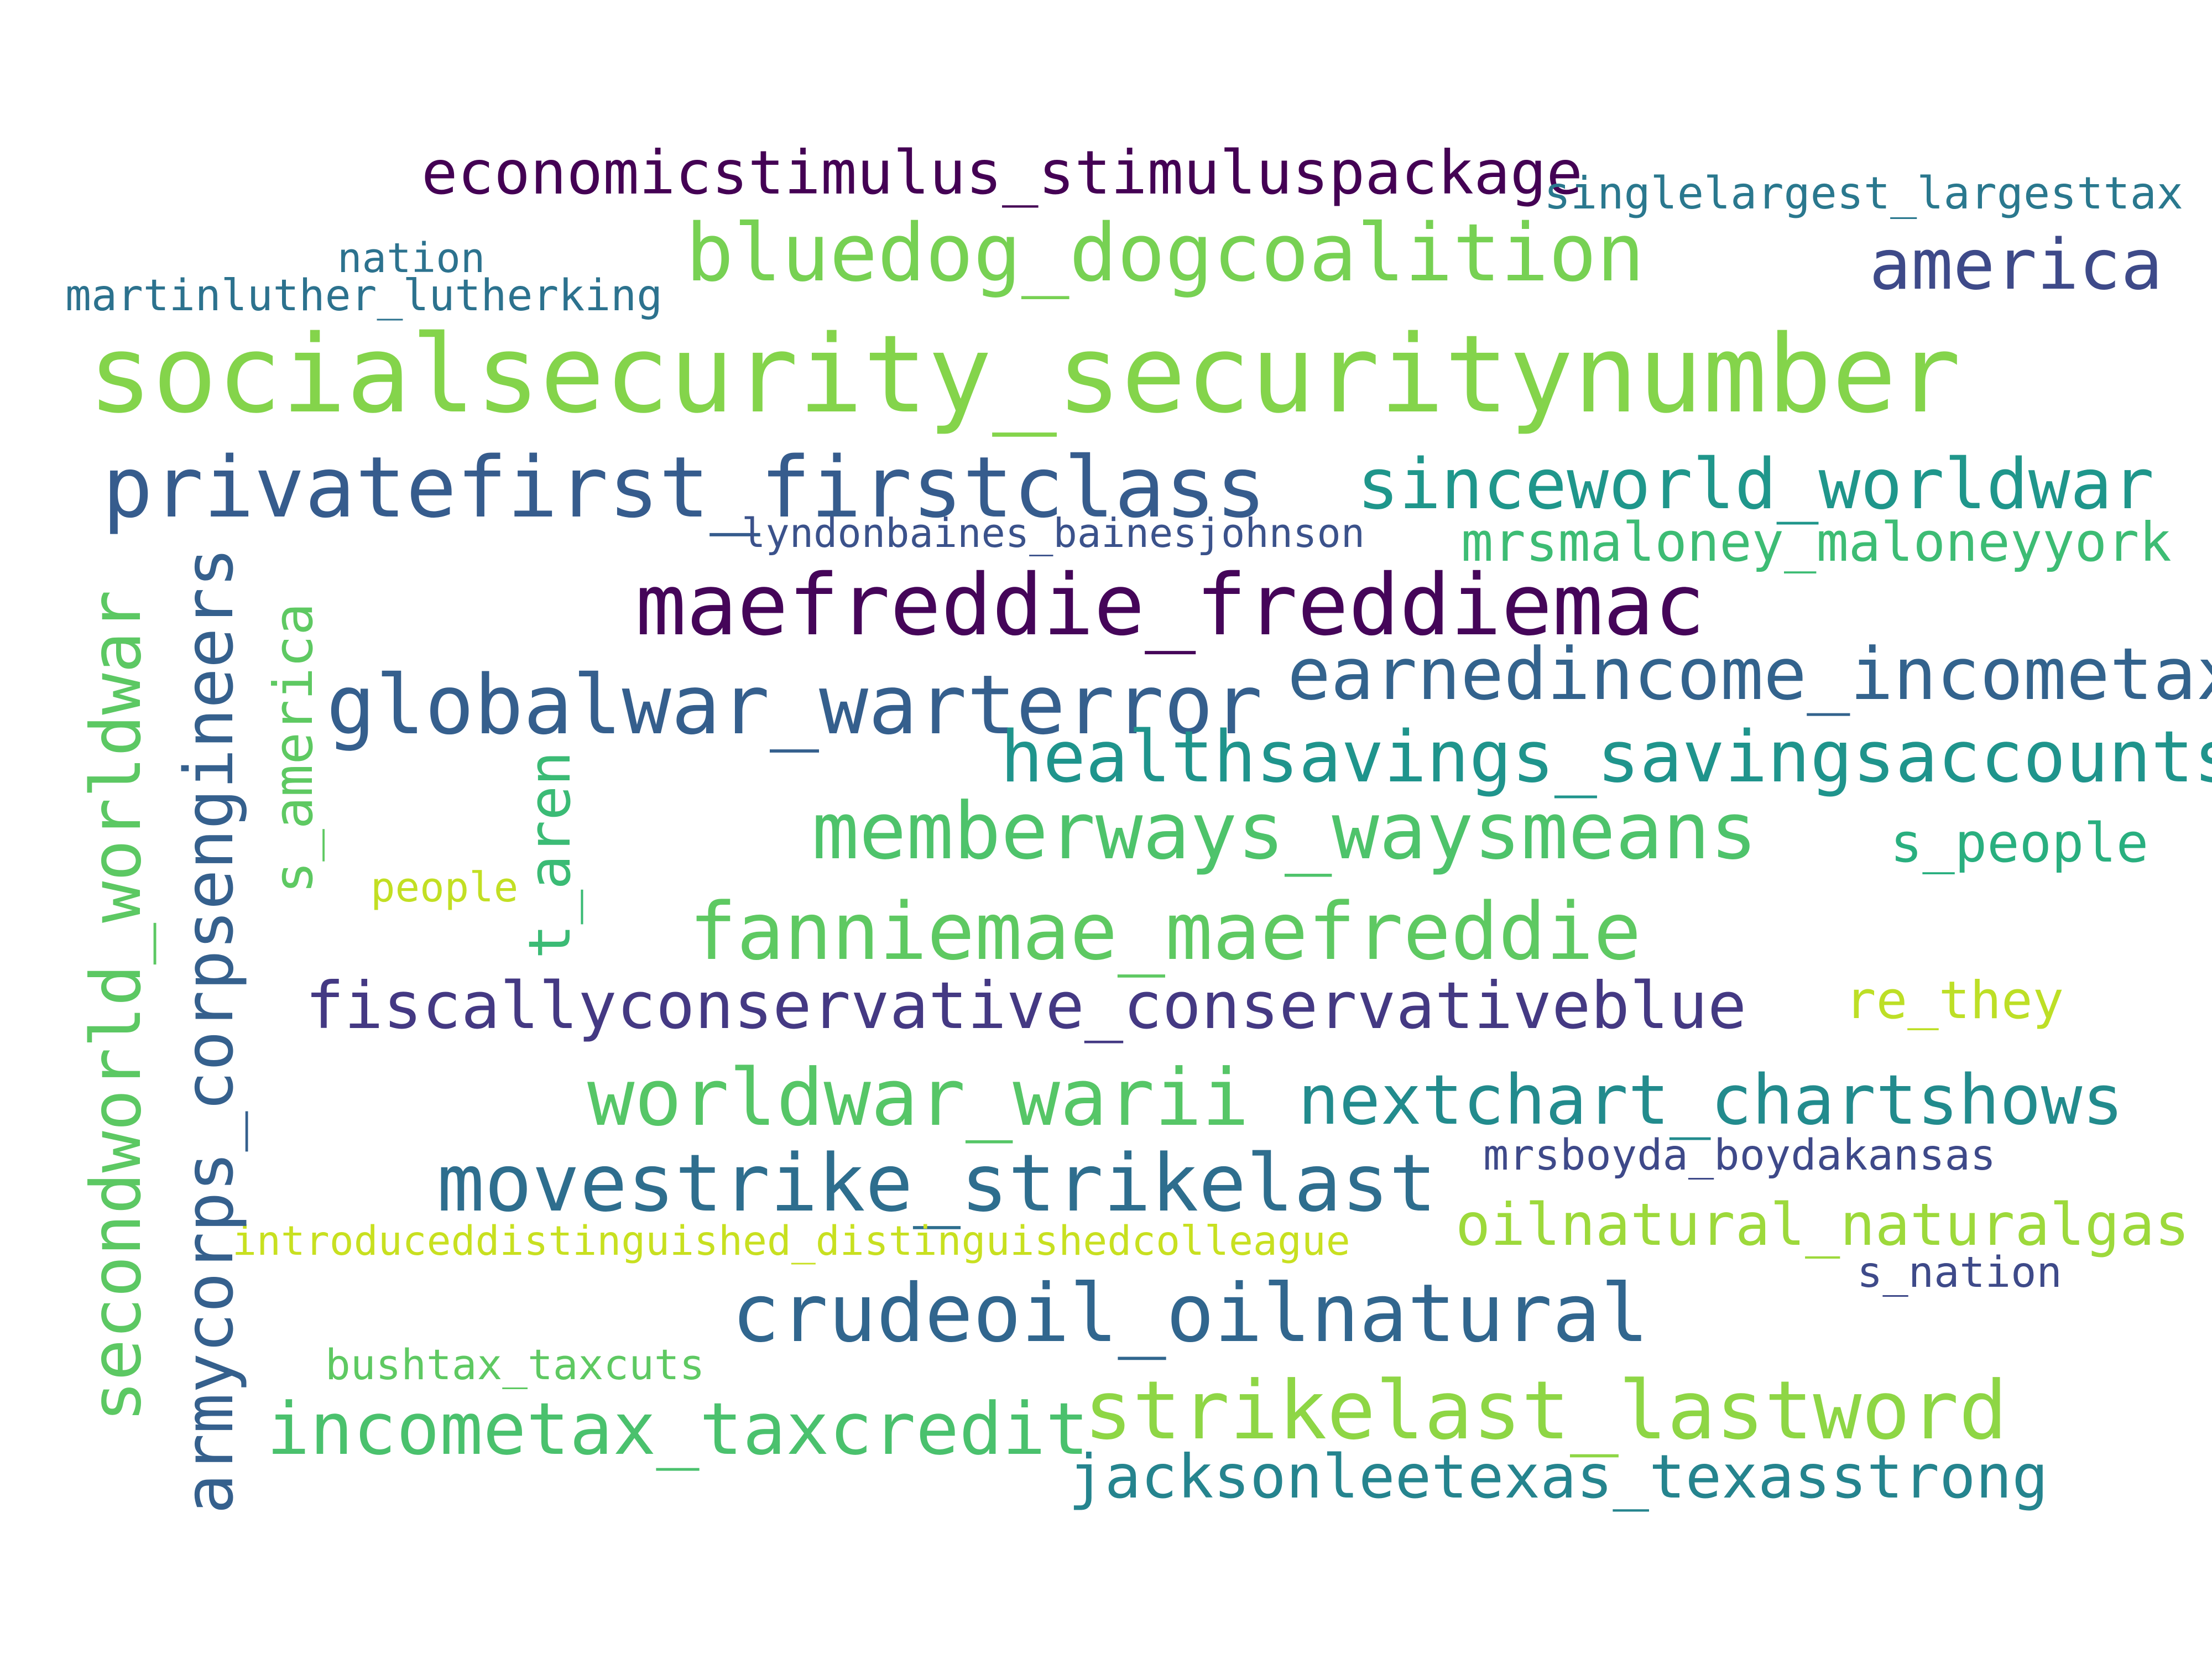 The image size is (2212, 1659). I want to click on word-jacksonleetexas-texasstrong: jacksonleetexas_texasstrong, so click(1558, 1477).